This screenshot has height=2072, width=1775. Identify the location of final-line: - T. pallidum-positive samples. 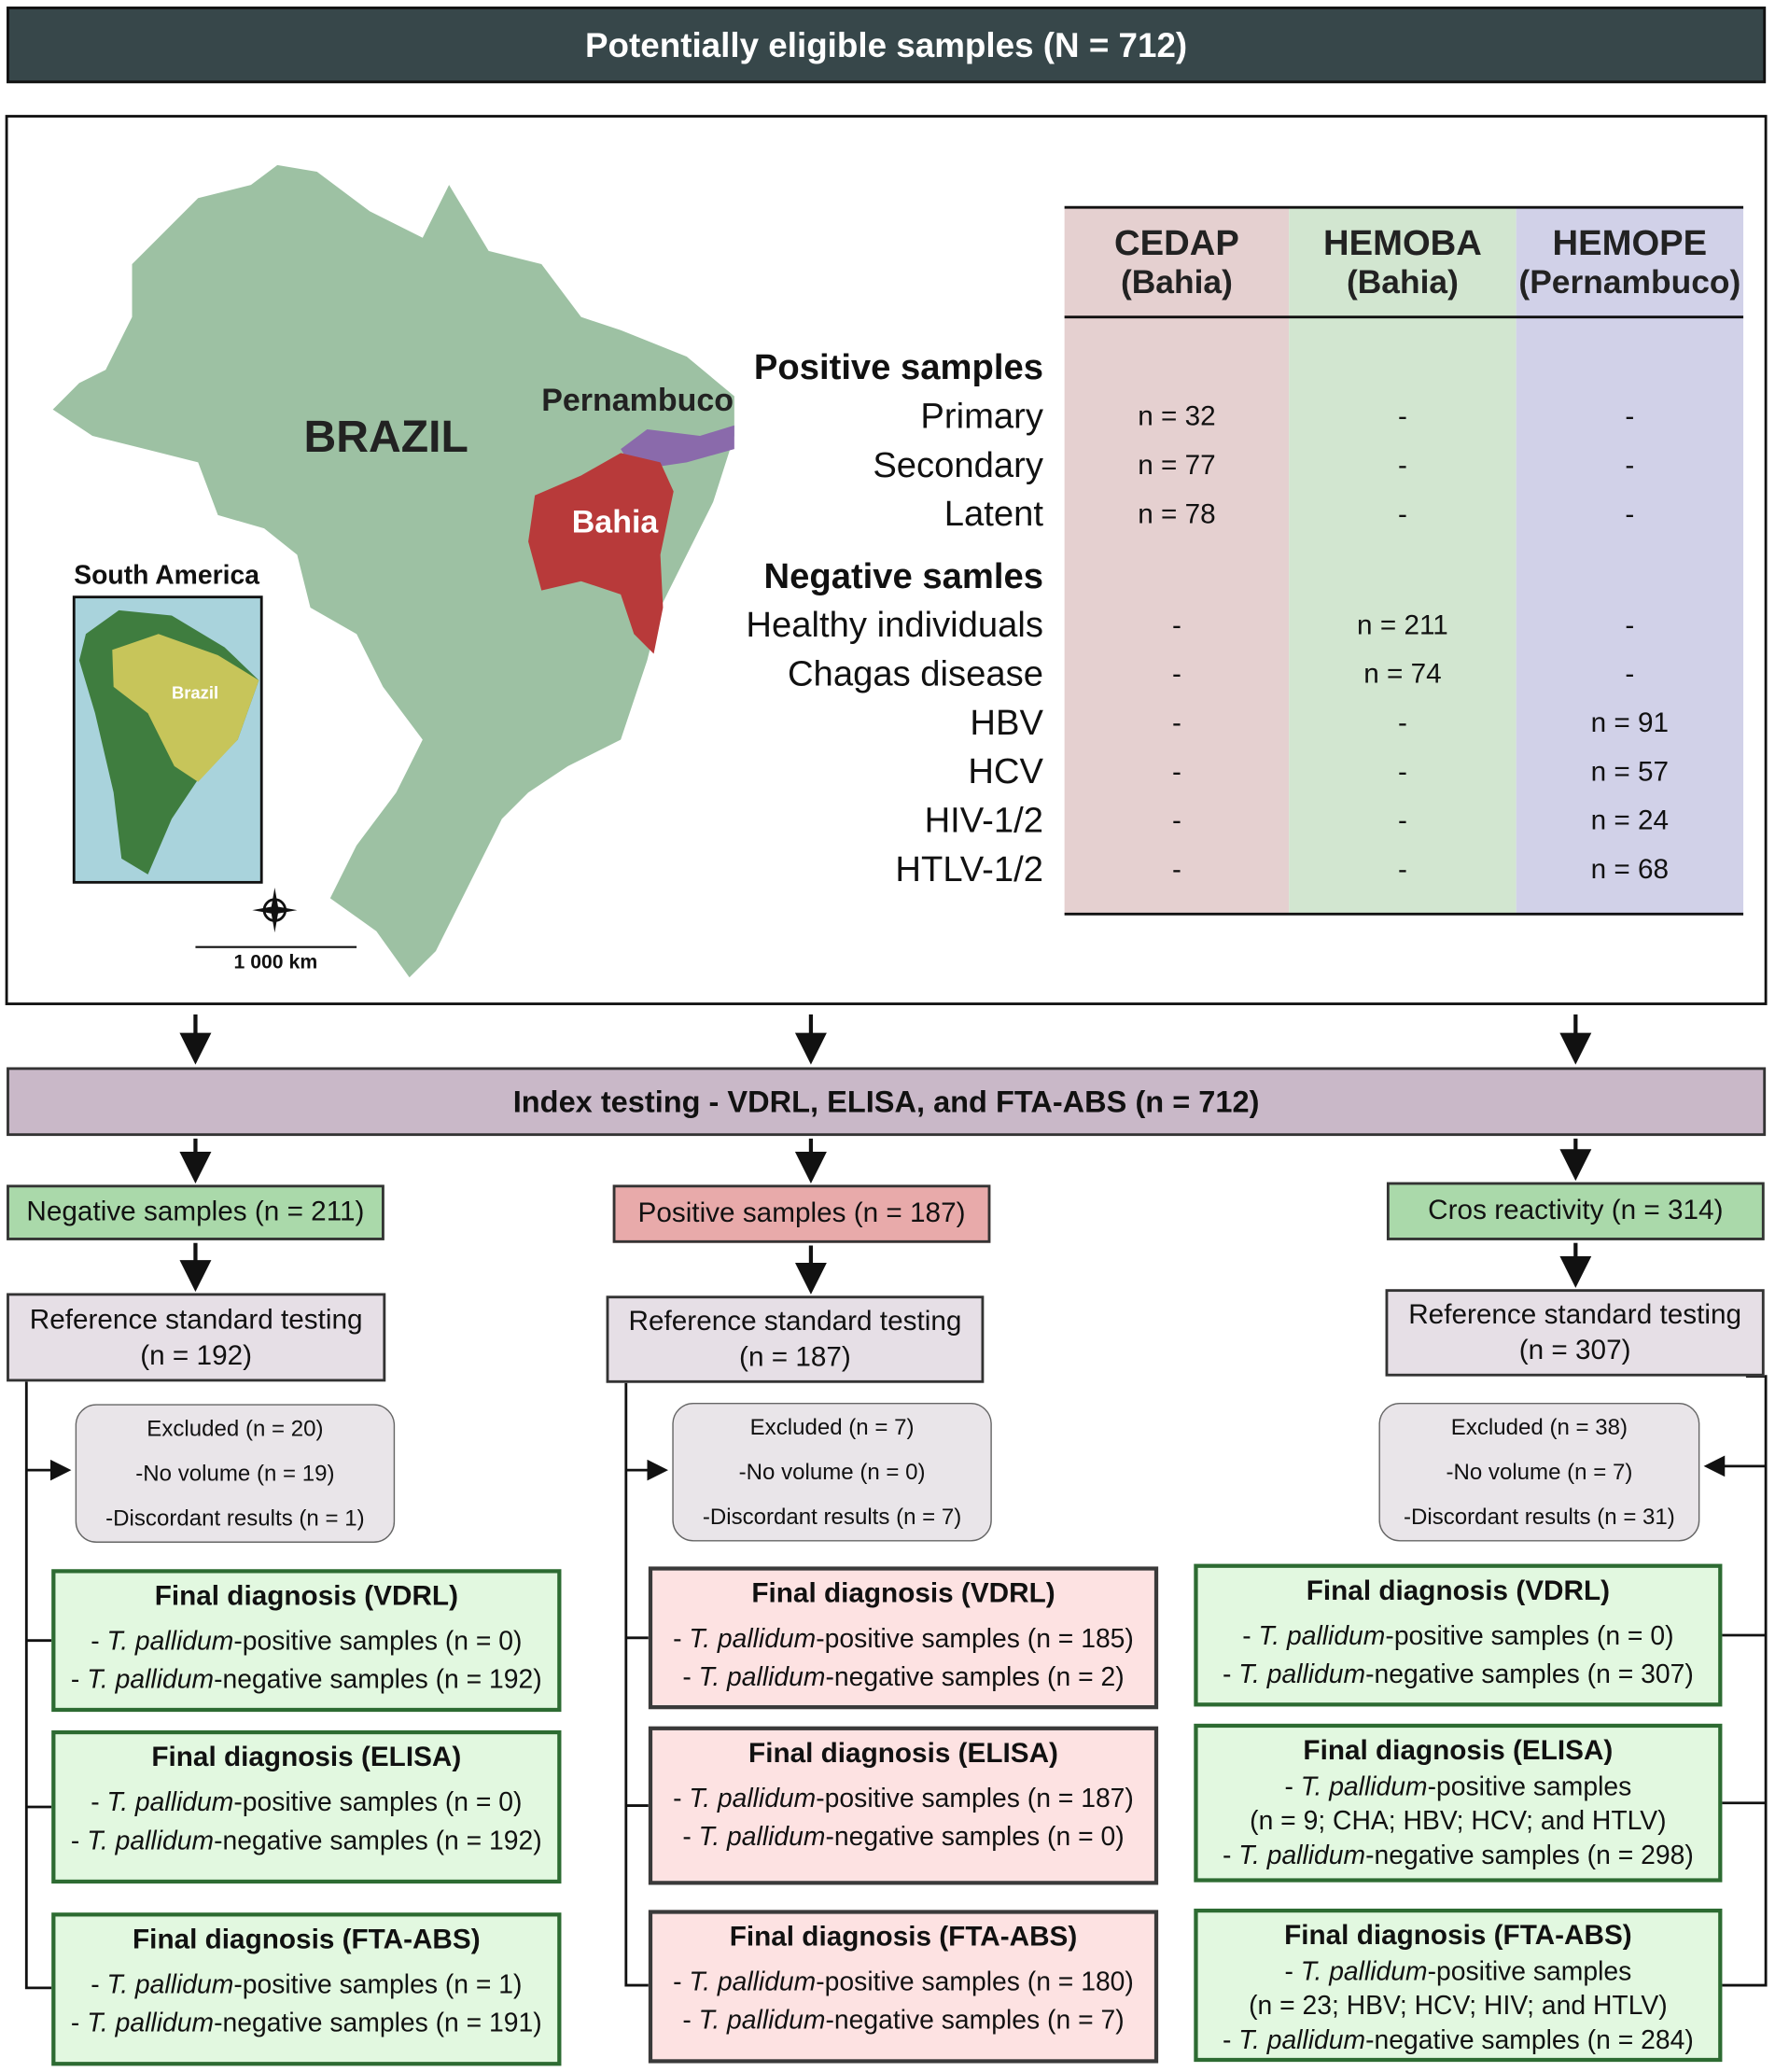
(1457, 1787).